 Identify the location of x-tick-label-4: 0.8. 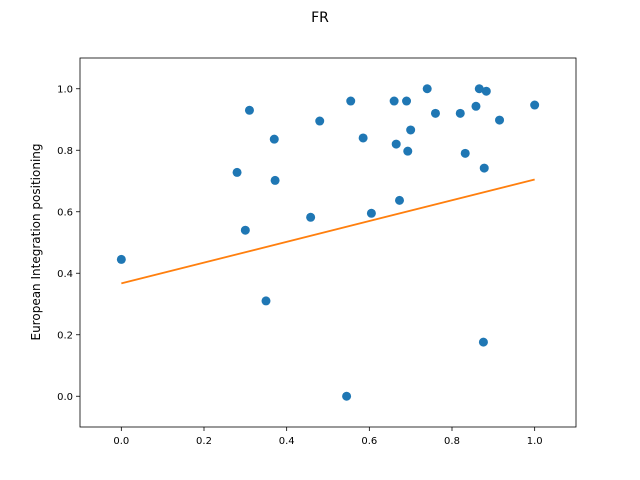
(452, 441).